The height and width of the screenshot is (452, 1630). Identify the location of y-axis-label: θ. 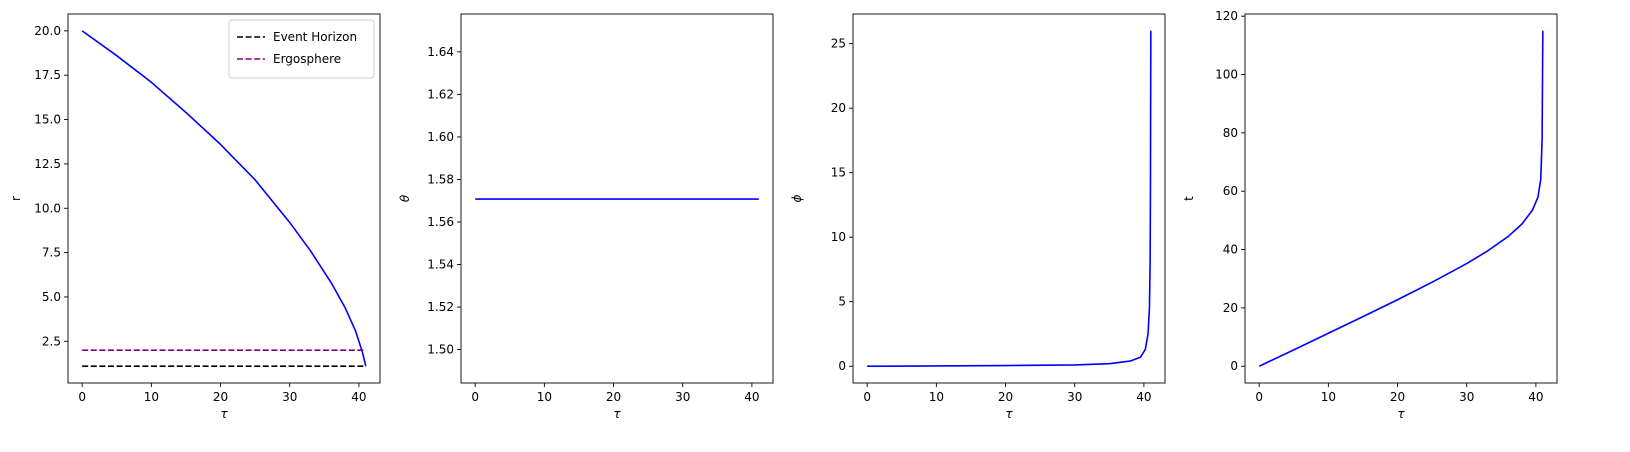
(405, 198).